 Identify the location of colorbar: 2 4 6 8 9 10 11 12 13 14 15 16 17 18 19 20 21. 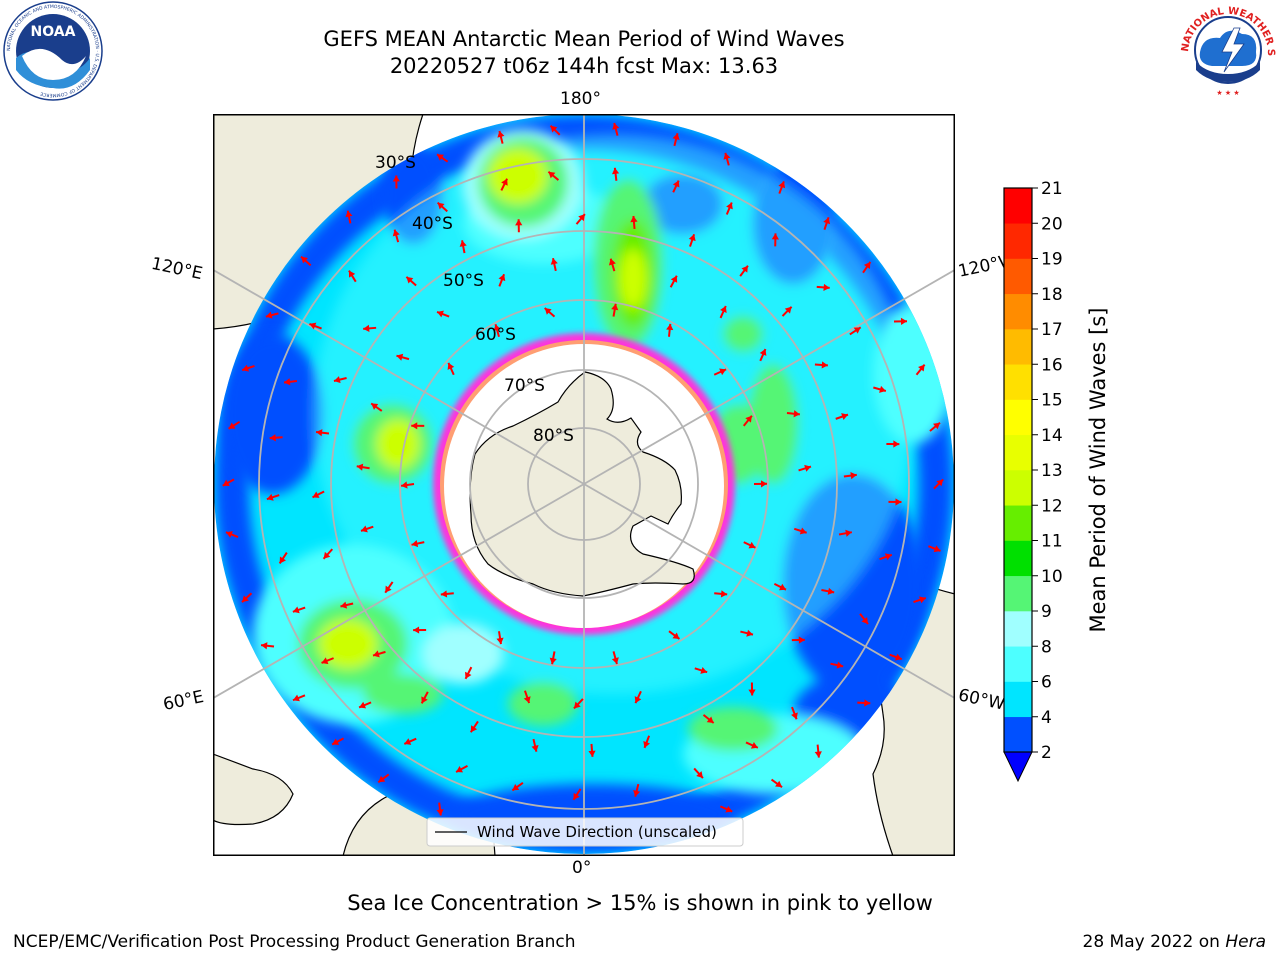
(1033, 481).